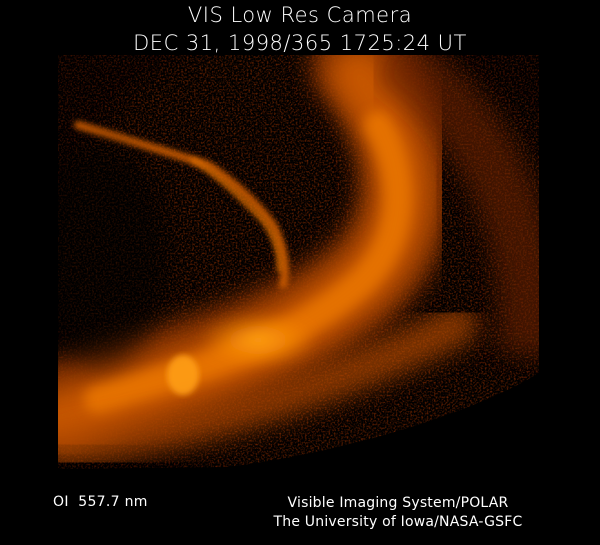  Describe the element at coordinates (398, 503) in the screenshot. I see `credit-instrument: Visible Imaging System/POLAR` at that location.